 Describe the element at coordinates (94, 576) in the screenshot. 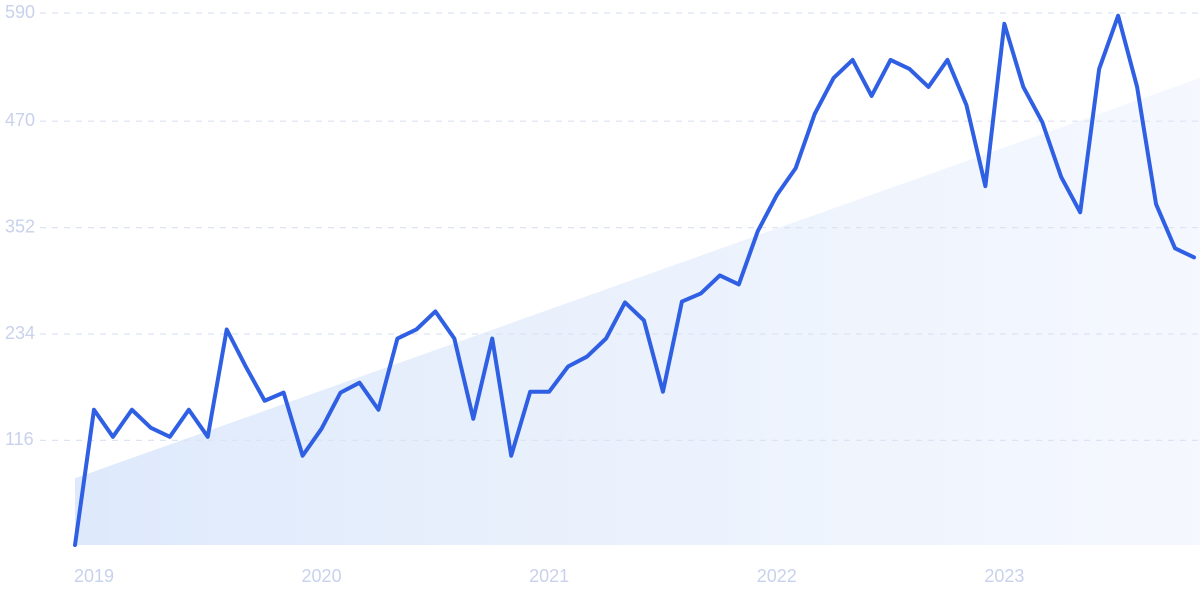

I see `x-tick-label: 2019` at that location.